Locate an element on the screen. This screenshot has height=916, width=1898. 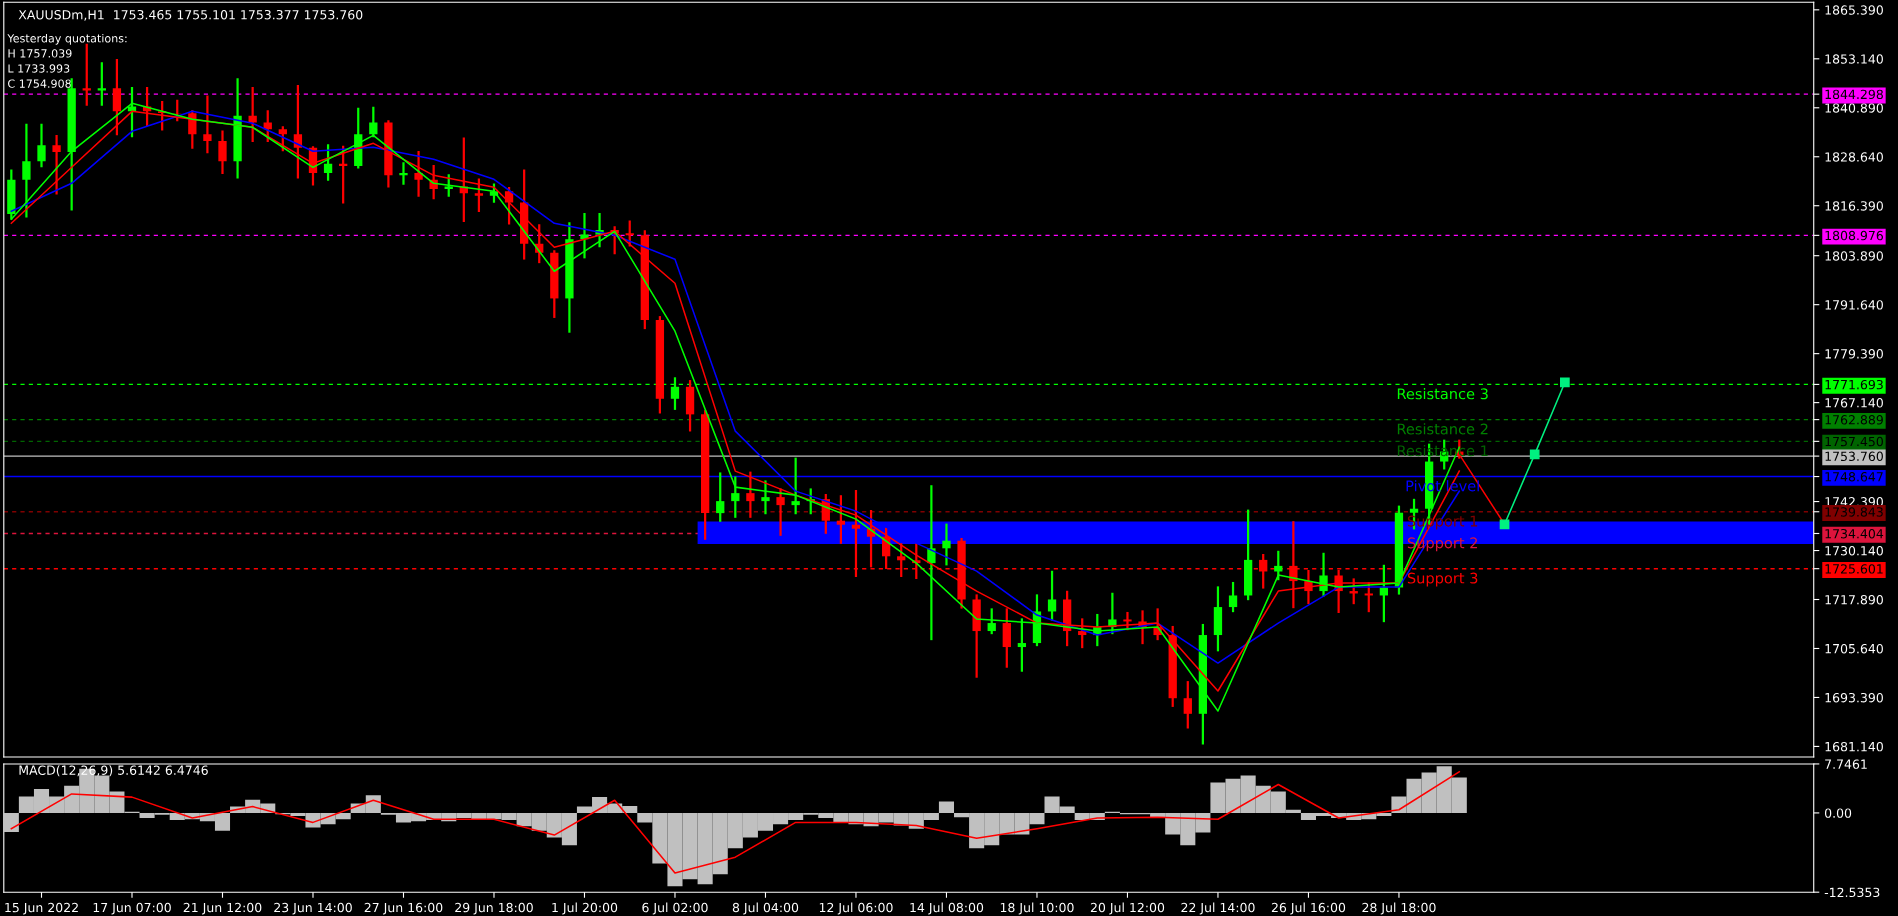
y-tick-label: 1734.404 is located at coordinates (1854, 533).